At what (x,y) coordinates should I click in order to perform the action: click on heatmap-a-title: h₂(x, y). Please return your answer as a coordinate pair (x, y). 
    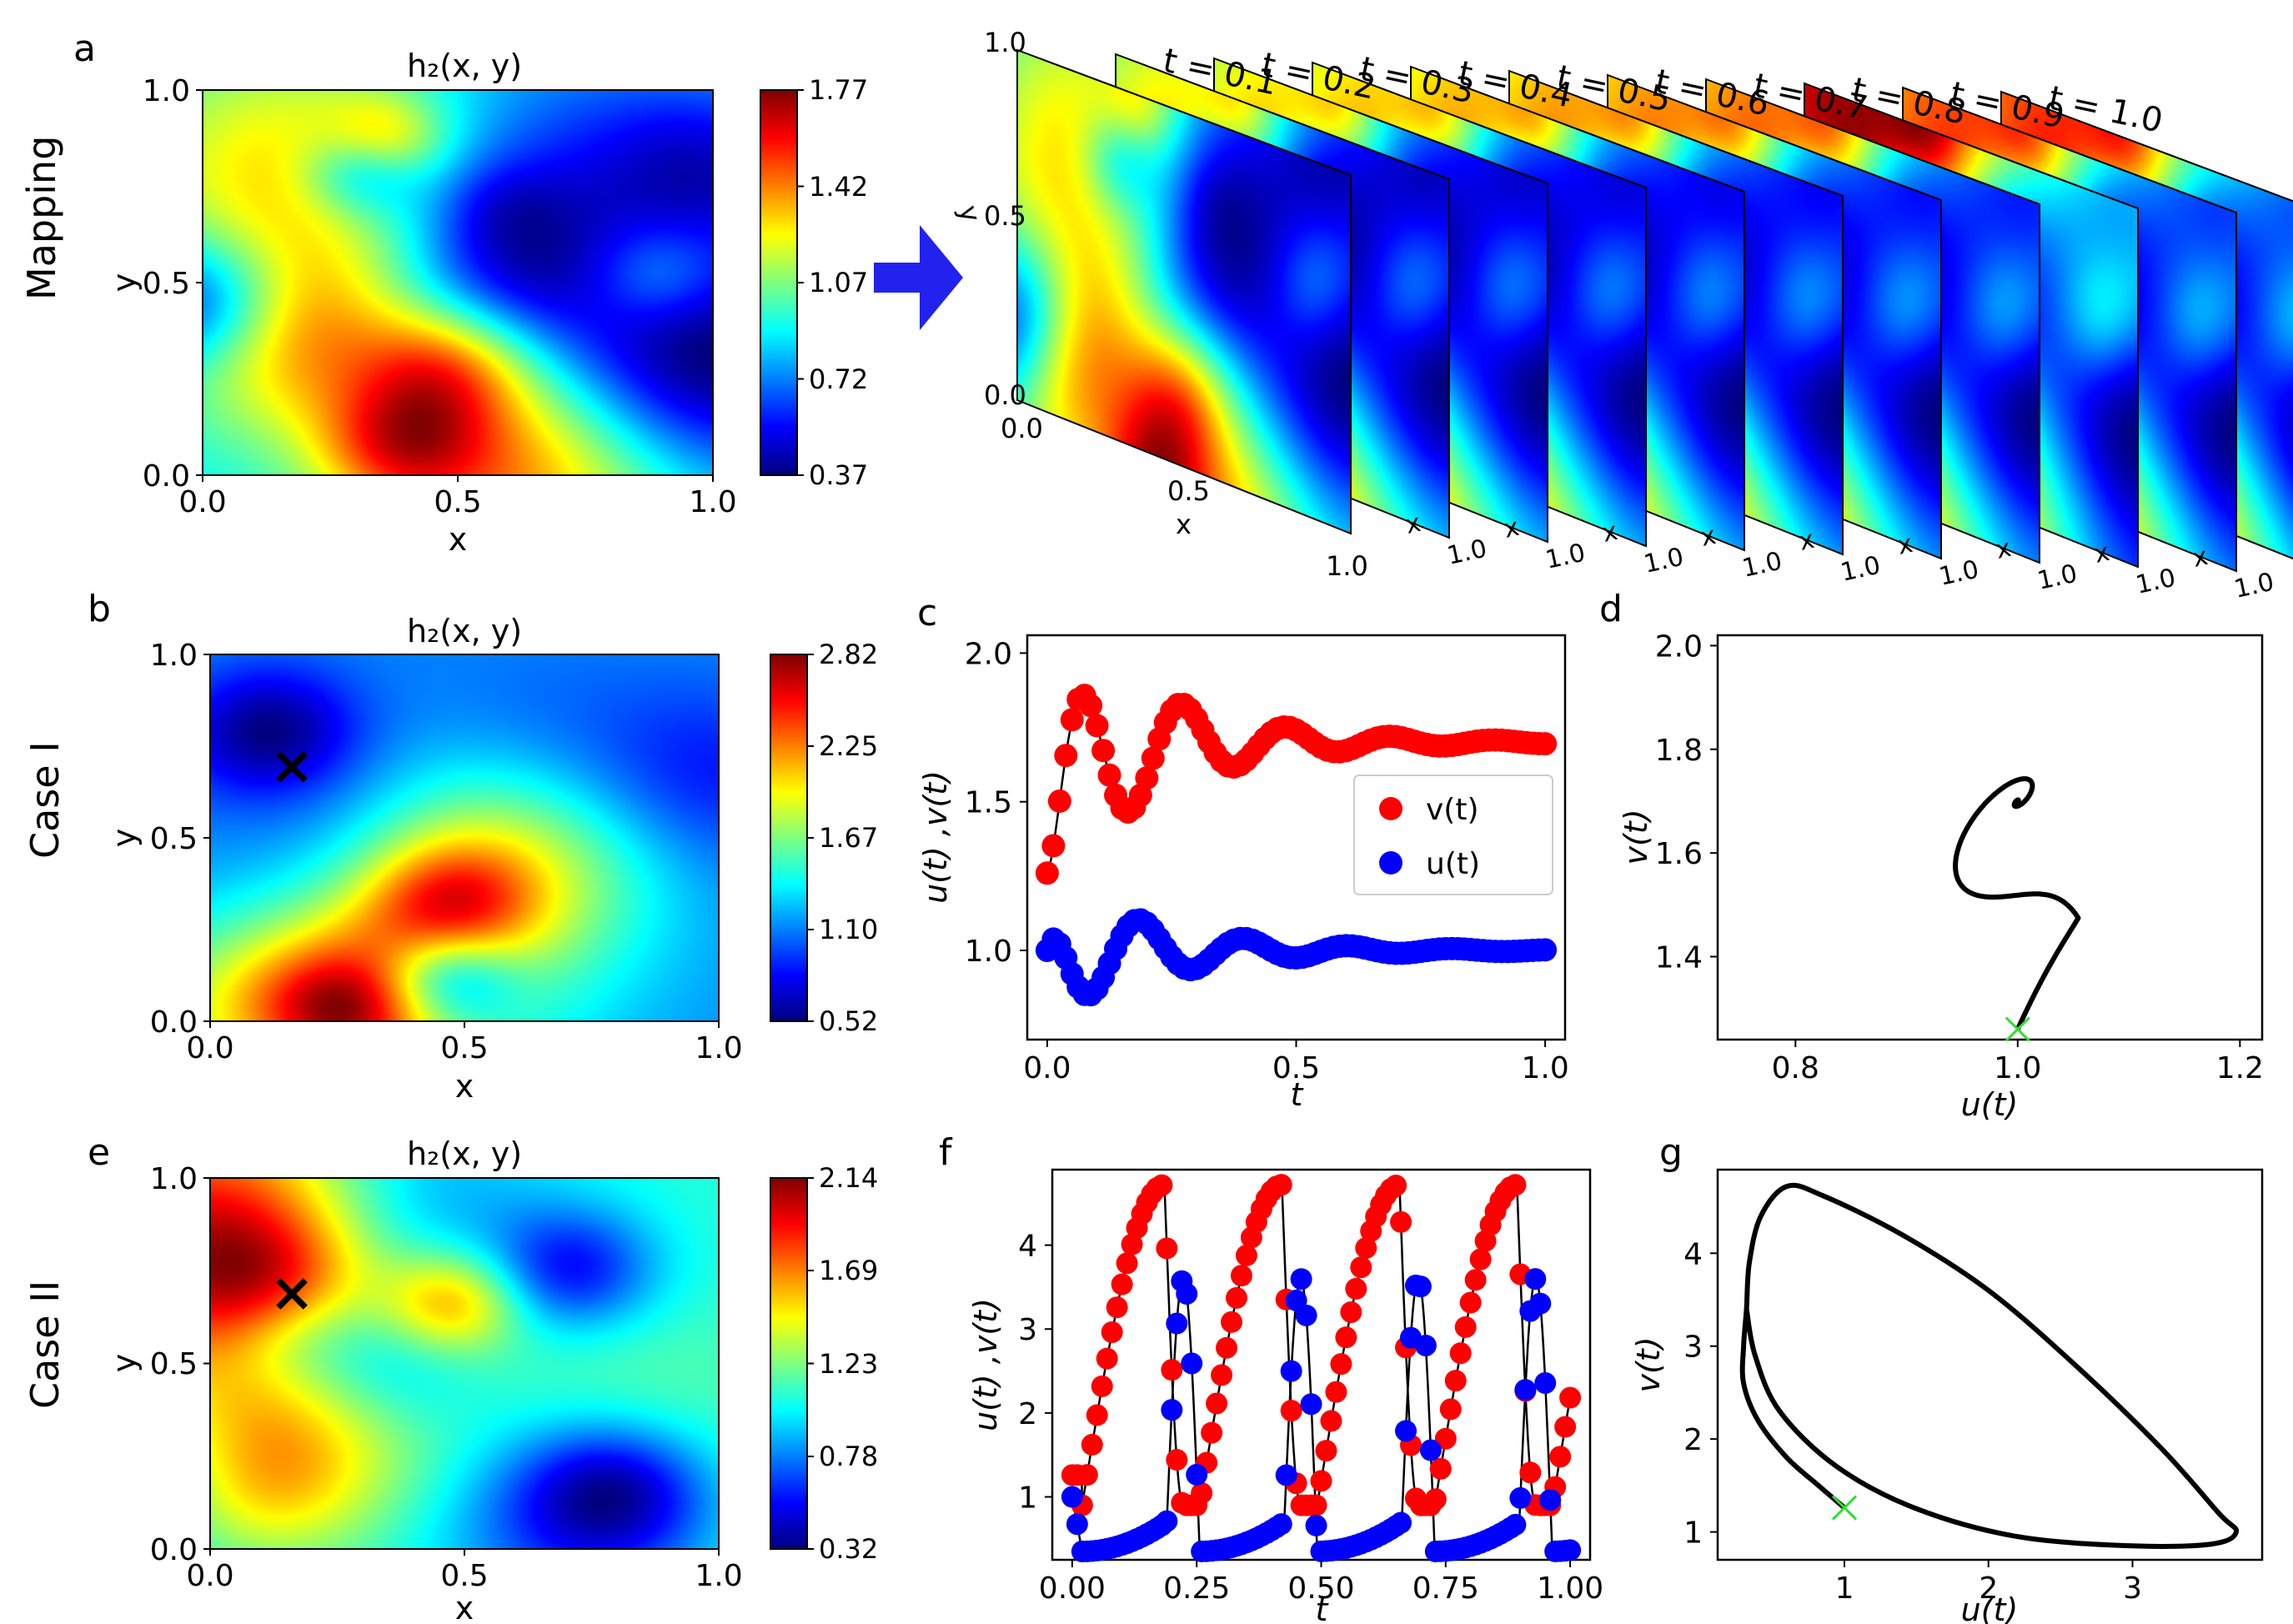
    Looking at the image, I should click on (464, 66).